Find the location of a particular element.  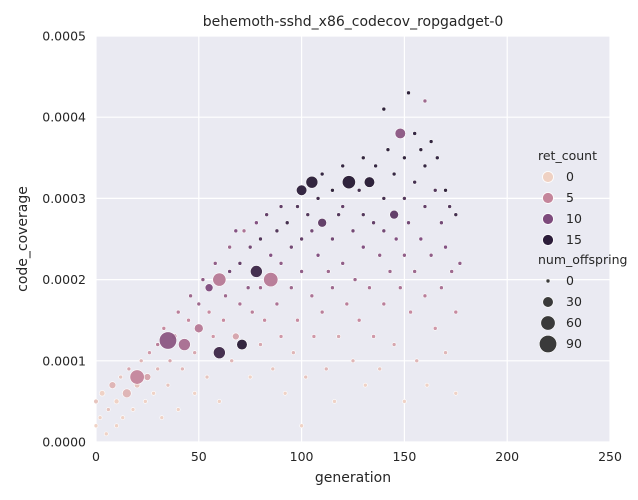

legend-hue-title: ret_count is located at coordinates (567, 155).